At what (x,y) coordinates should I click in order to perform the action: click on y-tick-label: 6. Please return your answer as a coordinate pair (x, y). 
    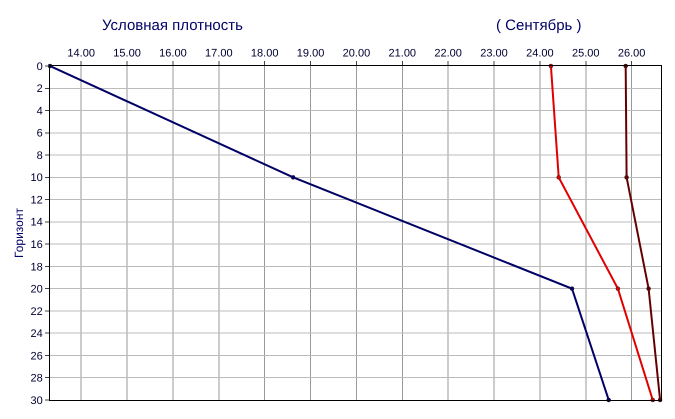
    Looking at the image, I should click on (39, 134).